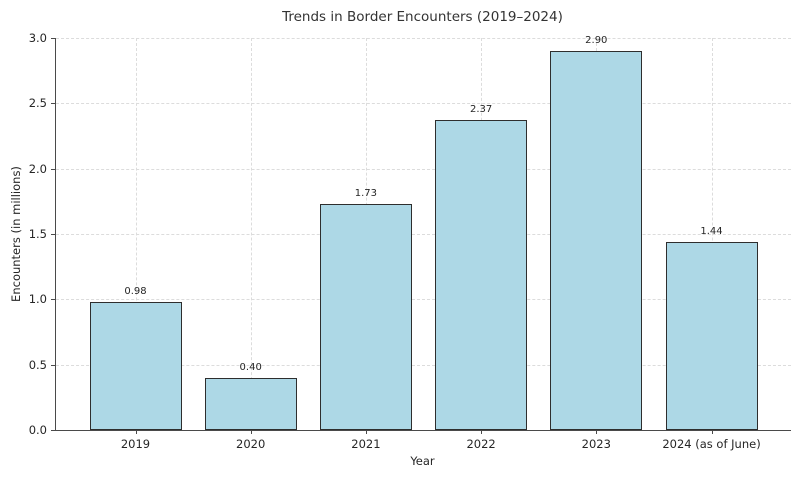  What do you see at coordinates (422, 17) in the screenshot?
I see `chart-title: Trends in Border Encounters (2019–2024)` at bounding box center [422, 17].